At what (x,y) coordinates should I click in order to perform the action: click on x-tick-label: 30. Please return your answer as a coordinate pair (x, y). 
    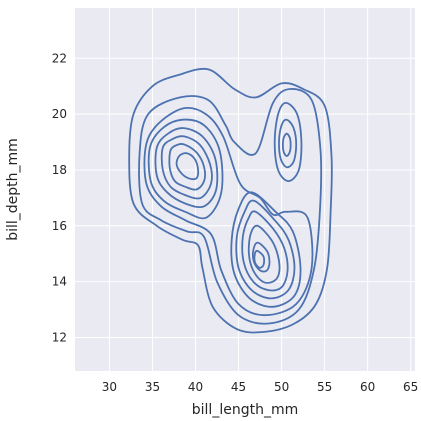
    Looking at the image, I should click on (109, 387).